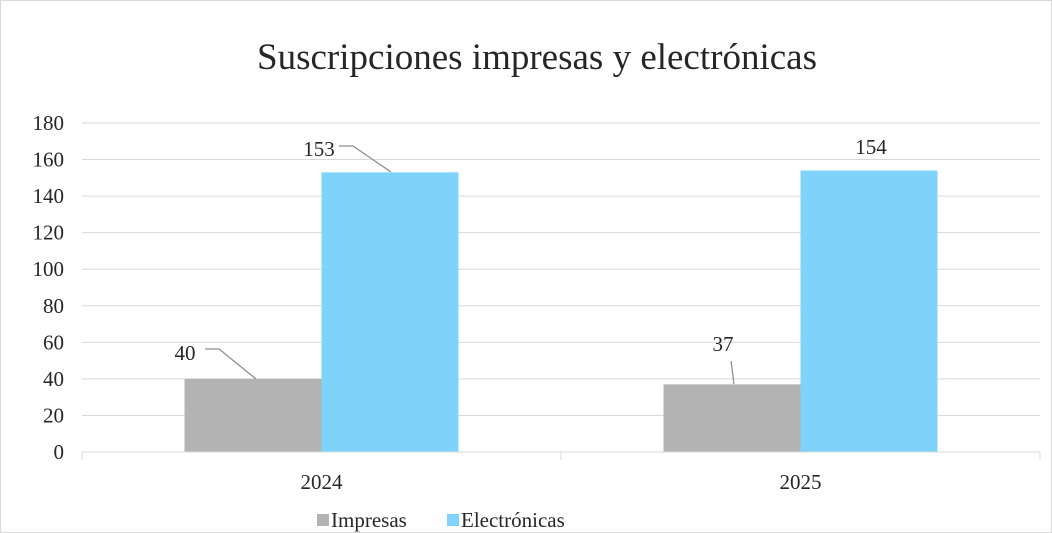 The height and width of the screenshot is (533, 1052). Describe the element at coordinates (53, 415) in the screenshot. I see `y-tick-label: 20` at that location.